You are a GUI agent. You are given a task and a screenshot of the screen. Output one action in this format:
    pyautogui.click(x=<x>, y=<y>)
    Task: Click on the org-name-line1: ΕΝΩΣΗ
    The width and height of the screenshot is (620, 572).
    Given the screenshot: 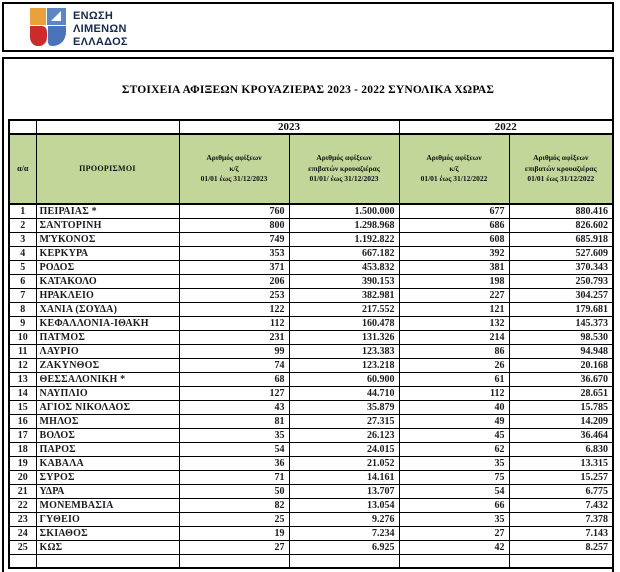 What is the action you would take?
    pyautogui.click(x=93, y=16)
    